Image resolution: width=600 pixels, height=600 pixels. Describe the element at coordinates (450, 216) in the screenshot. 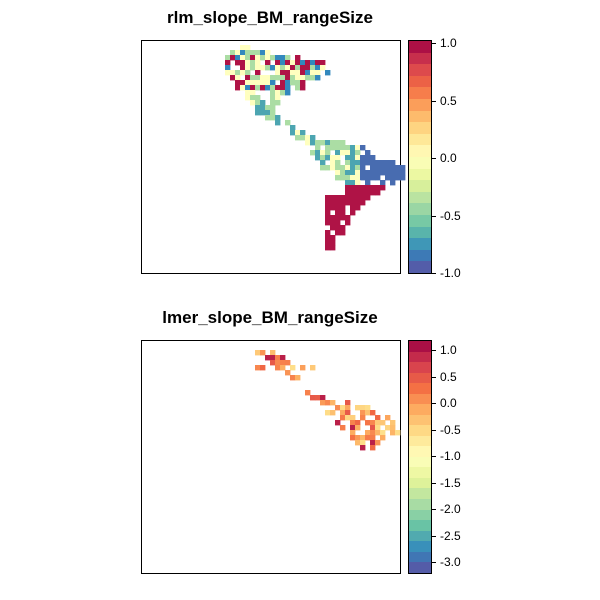

I see `legend-tick-label: -0.5` at that location.